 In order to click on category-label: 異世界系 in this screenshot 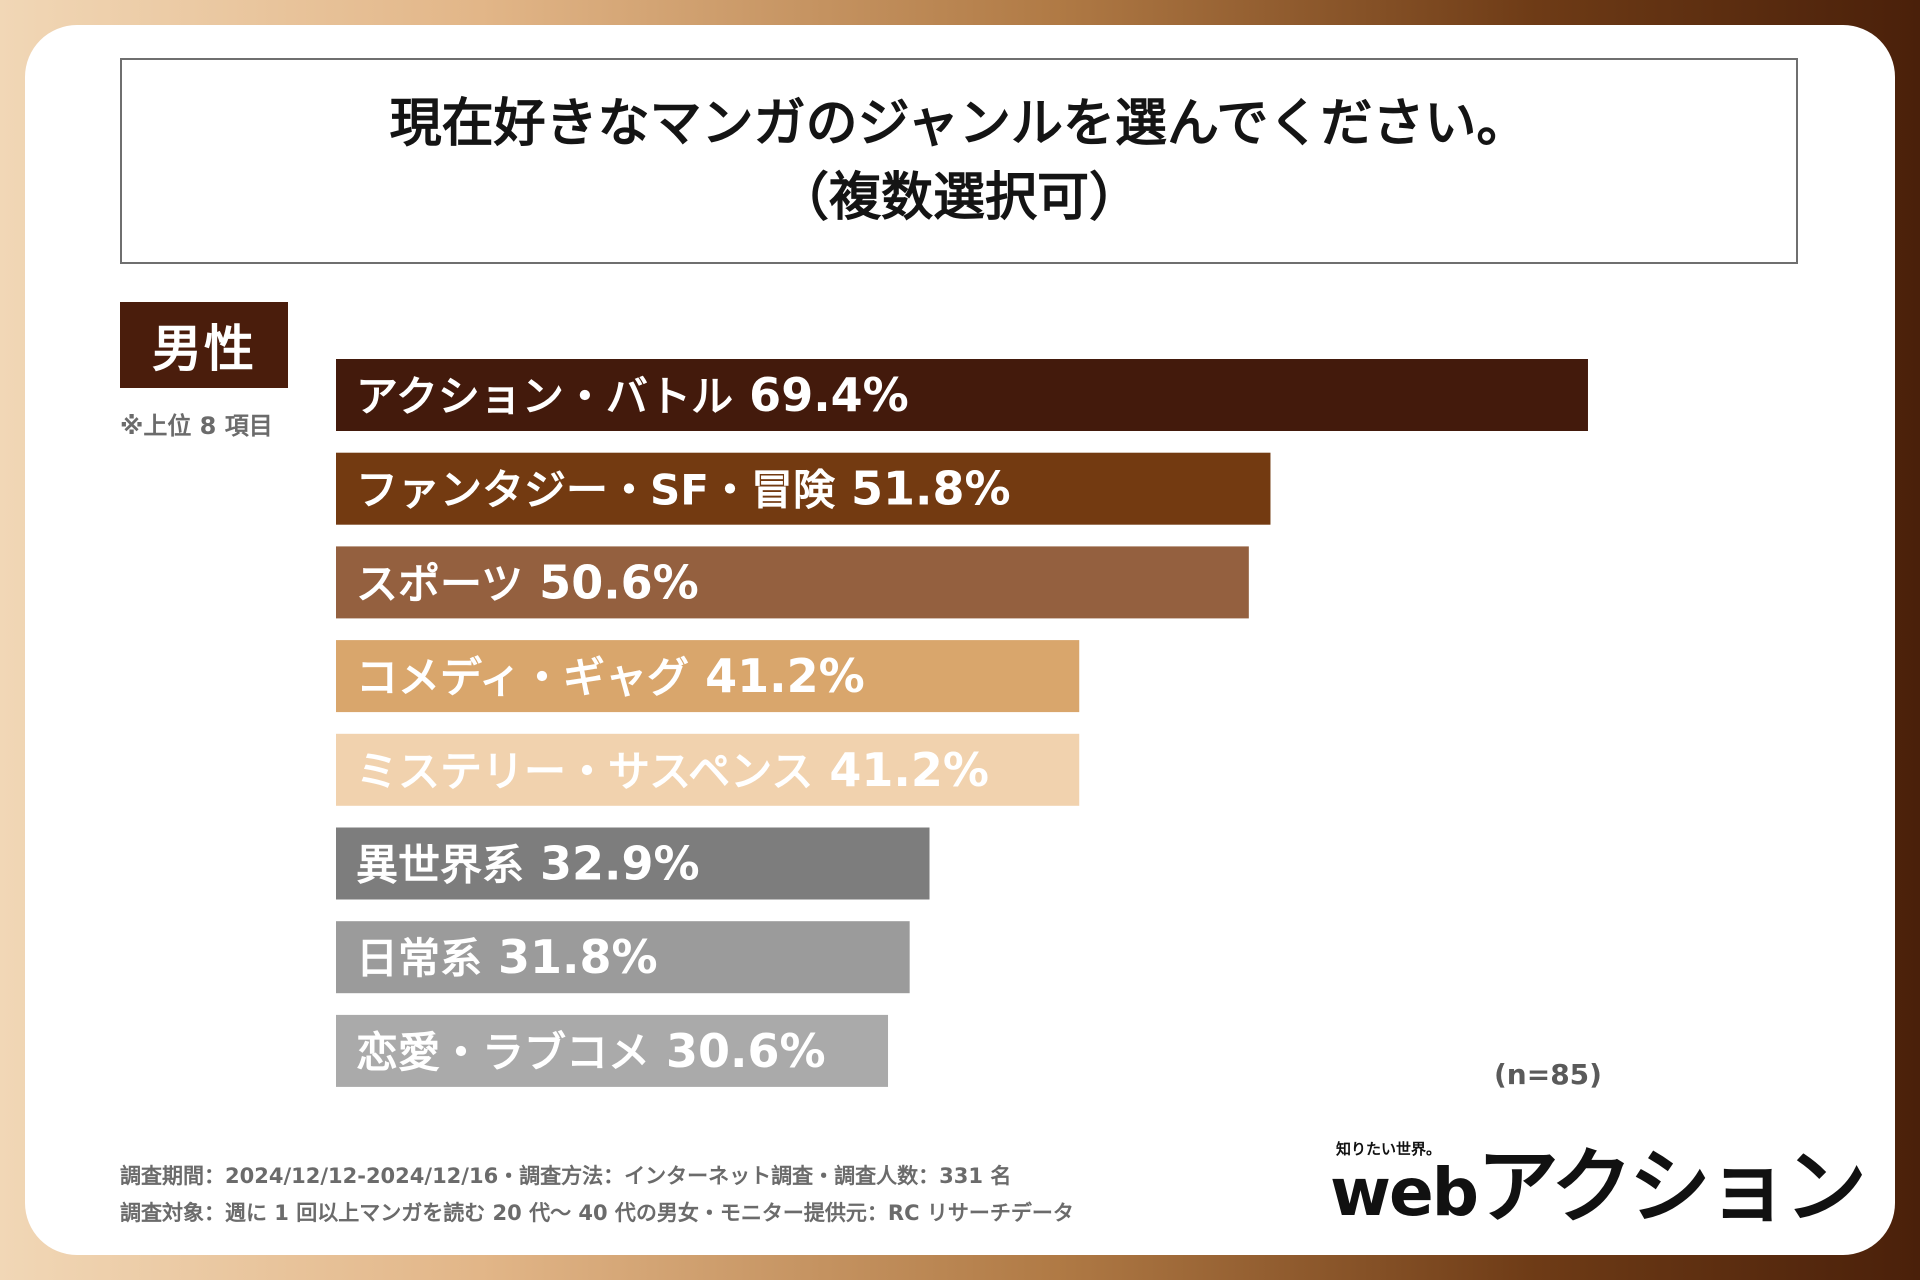, I will do `click(440, 865)`.